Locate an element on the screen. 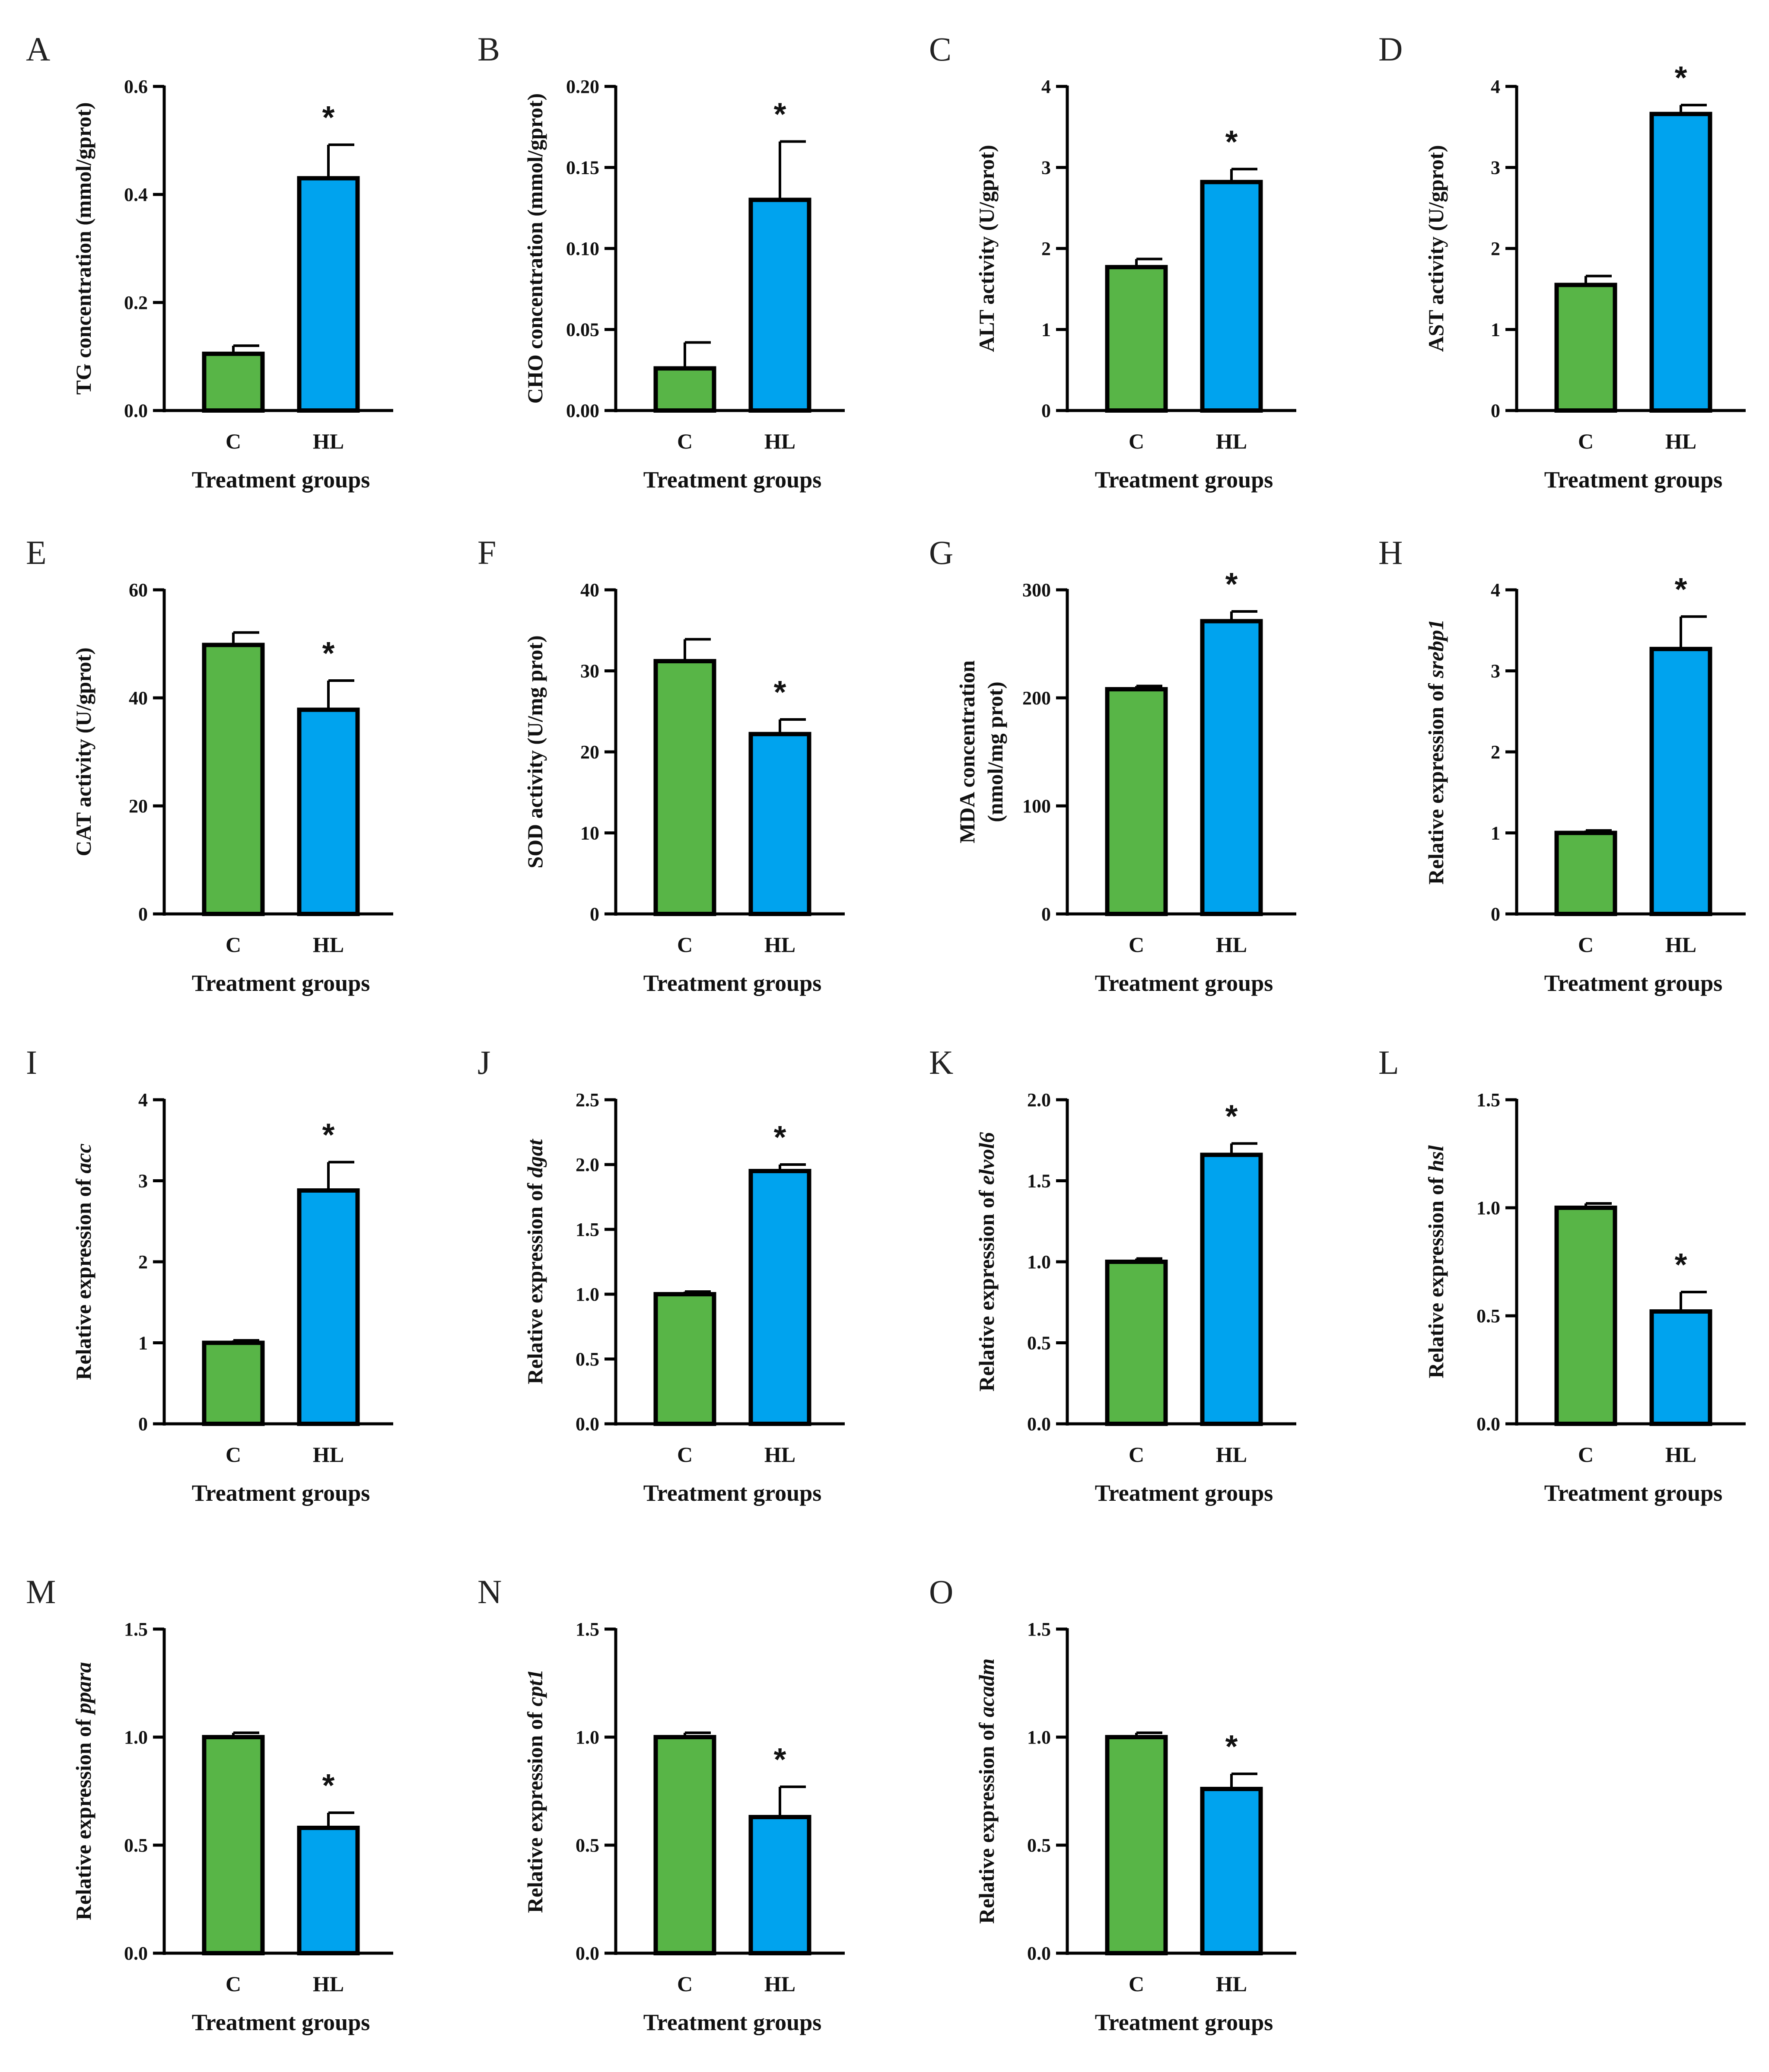 The width and height of the screenshot is (1769, 2072). chart-b-category-label: C is located at coordinates (685, 441).